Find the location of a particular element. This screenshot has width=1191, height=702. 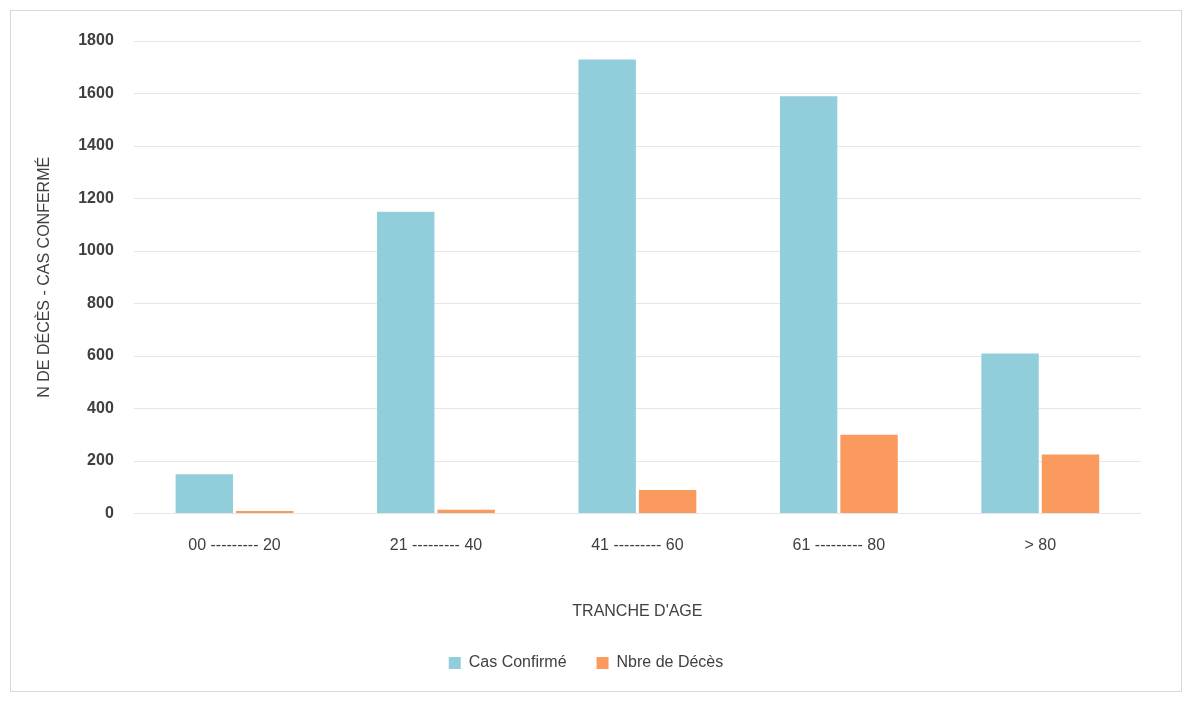

y-tick-label: 200 is located at coordinates (100, 460).